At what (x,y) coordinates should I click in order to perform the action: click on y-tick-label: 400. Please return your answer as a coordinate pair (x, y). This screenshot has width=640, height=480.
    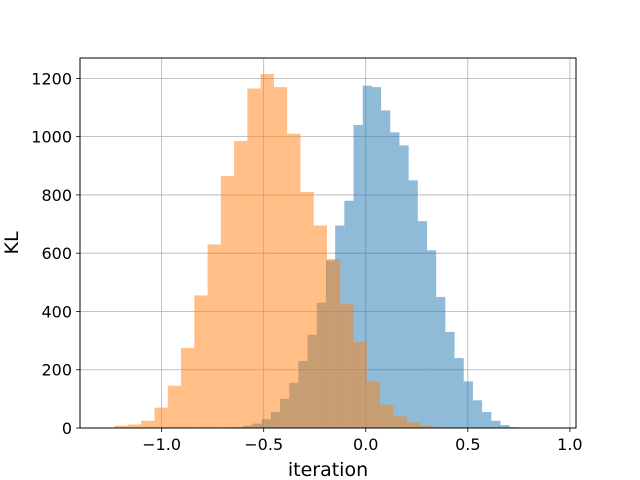
    Looking at the image, I should click on (56, 311).